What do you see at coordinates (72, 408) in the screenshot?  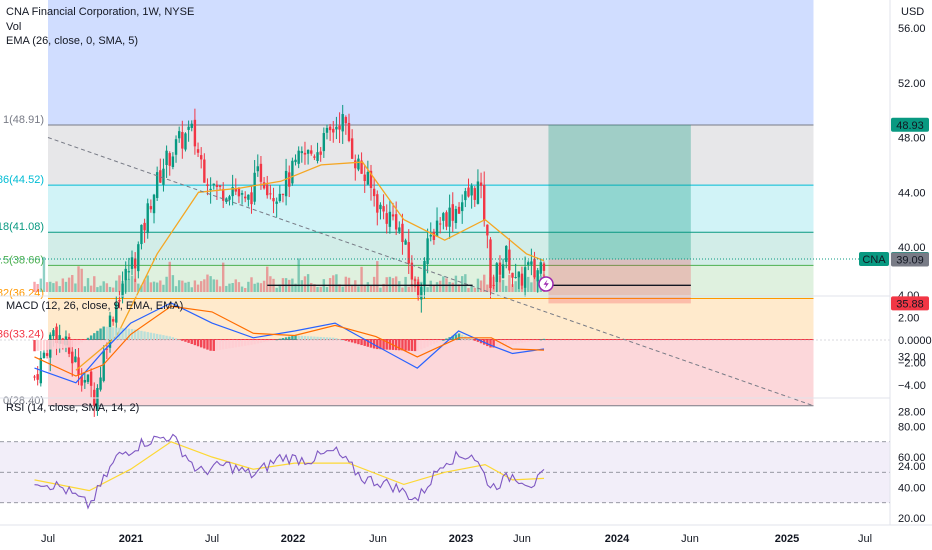 I see `rsi-legend: RSI (14, close, SMA, 14, 2)` at bounding box center [72, 408].